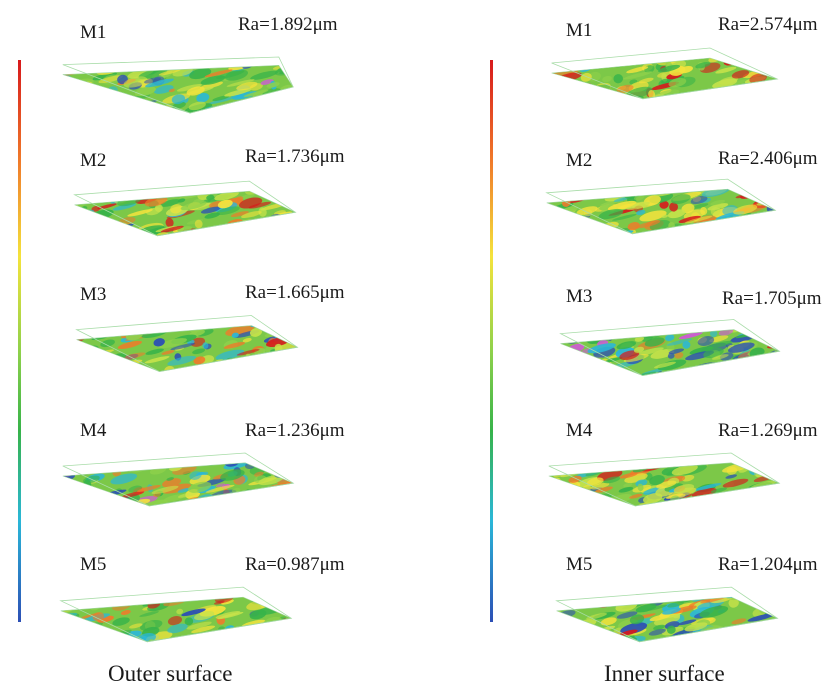 The image size is (838, 691). Describe the element at coordinates (661, 206) in the screenshot. I see `surface-plot-inner-m2` at that location.